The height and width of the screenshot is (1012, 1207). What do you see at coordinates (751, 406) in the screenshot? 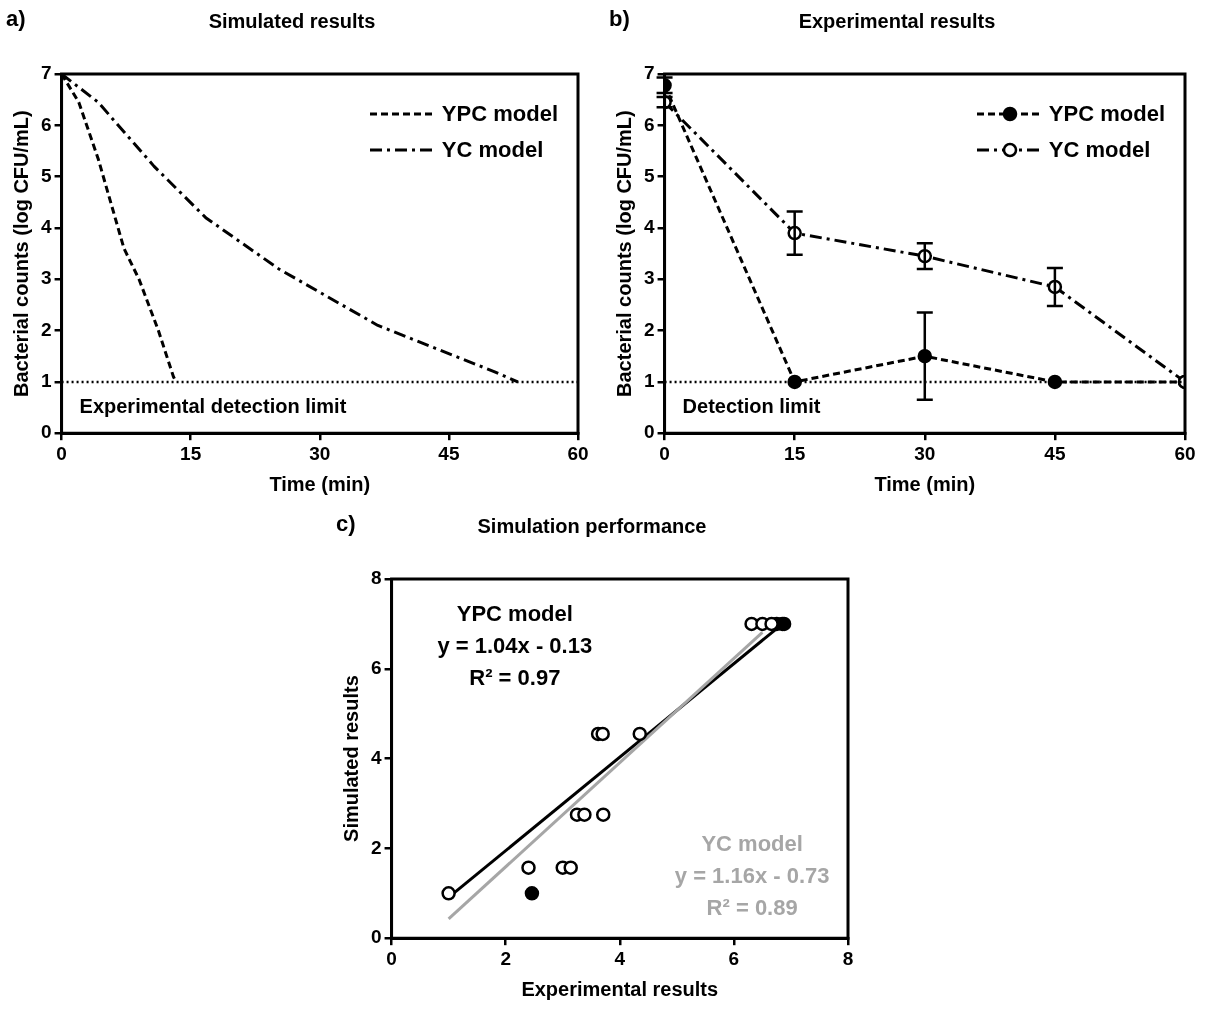
I see `ref-line-label: Detection limit` at bounding box center [751, 406].